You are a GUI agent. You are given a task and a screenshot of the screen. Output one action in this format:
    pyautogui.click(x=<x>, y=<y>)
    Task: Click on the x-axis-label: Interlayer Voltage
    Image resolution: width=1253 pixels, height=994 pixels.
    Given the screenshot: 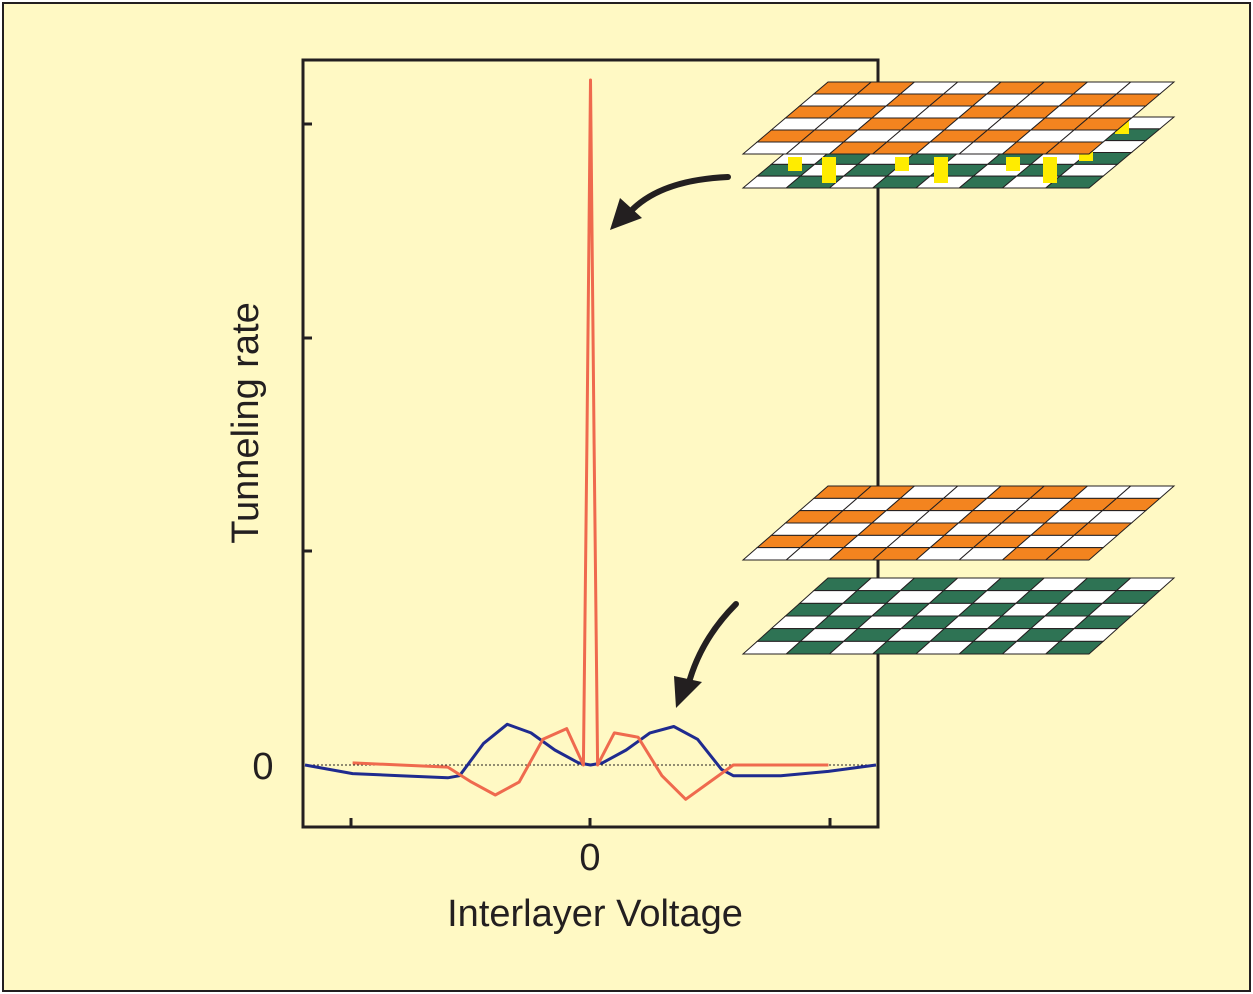 What is the action you would take?
    pyautogui.click(x=595, y=914)
    